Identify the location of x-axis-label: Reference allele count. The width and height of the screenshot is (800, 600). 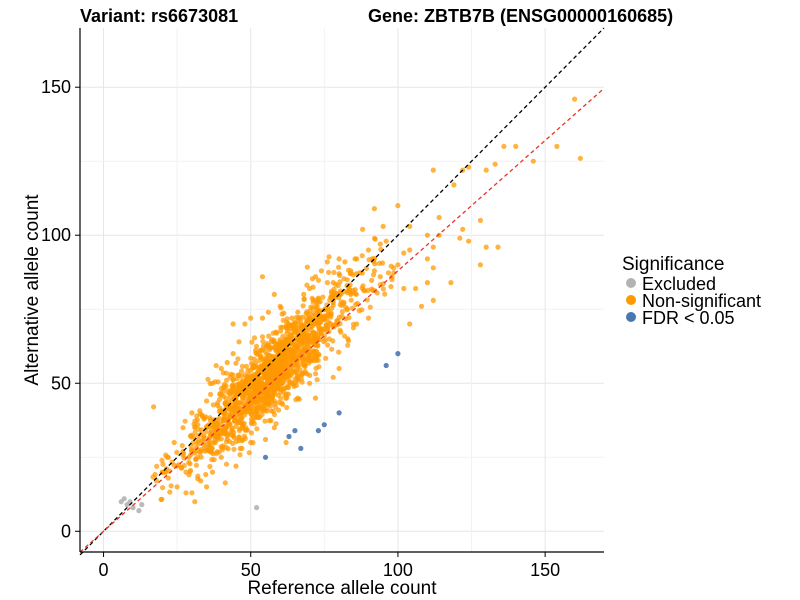
(342, 588).